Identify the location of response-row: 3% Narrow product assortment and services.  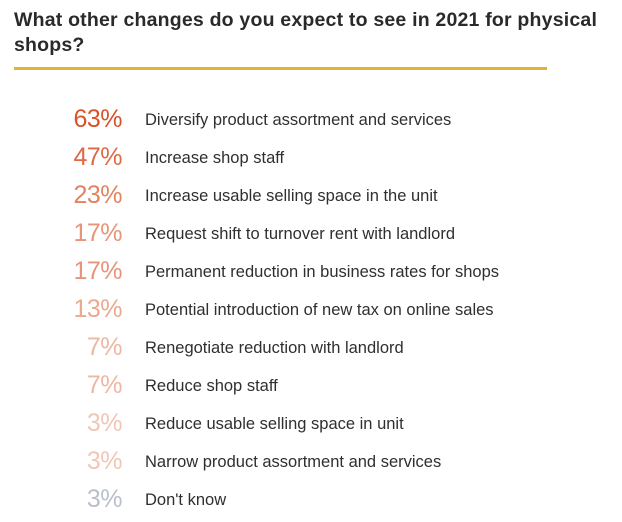
(311, 463).